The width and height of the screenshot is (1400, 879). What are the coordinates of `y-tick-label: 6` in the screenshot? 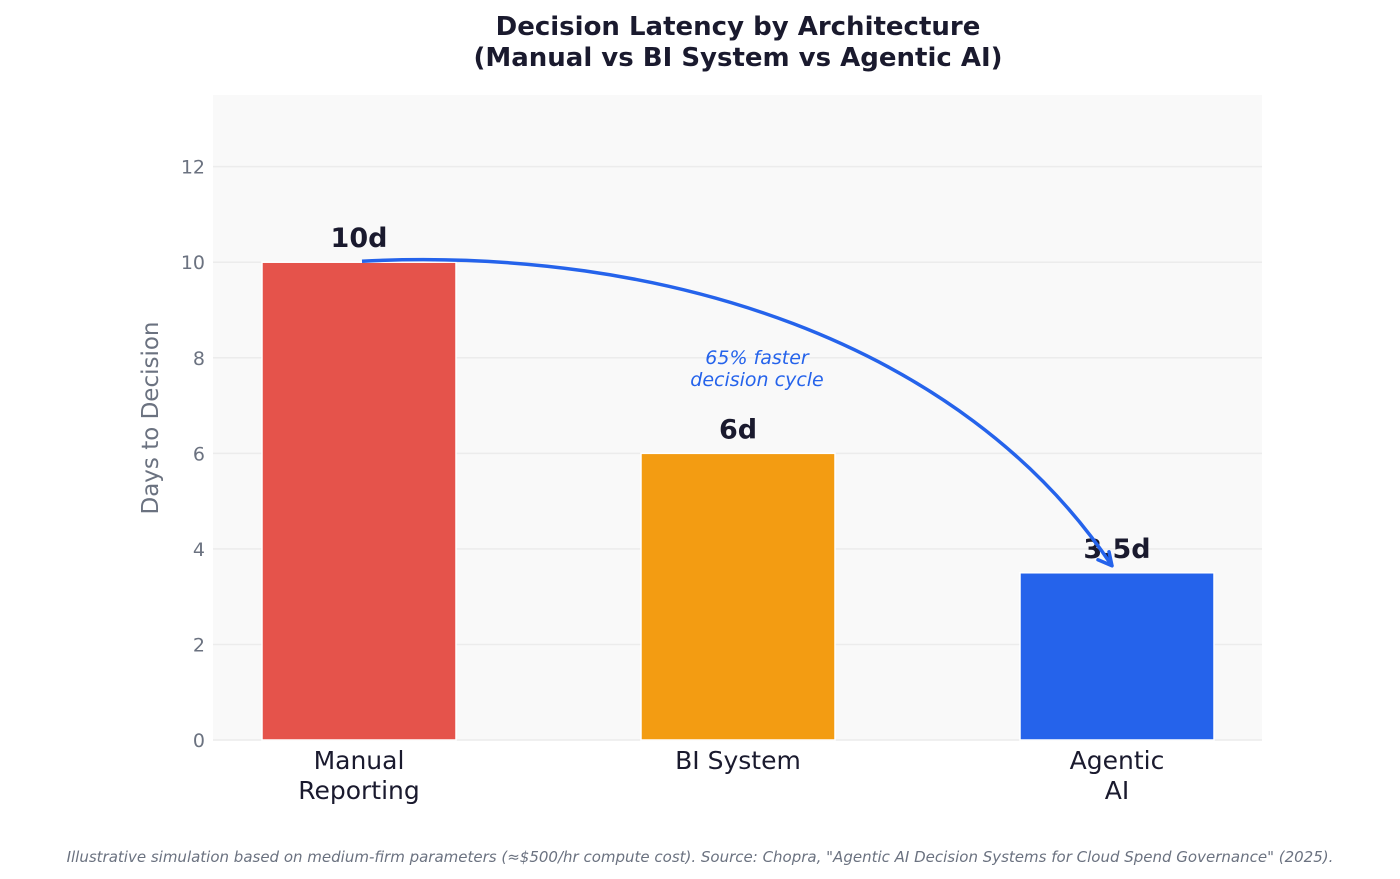 It's located at (199, 454).